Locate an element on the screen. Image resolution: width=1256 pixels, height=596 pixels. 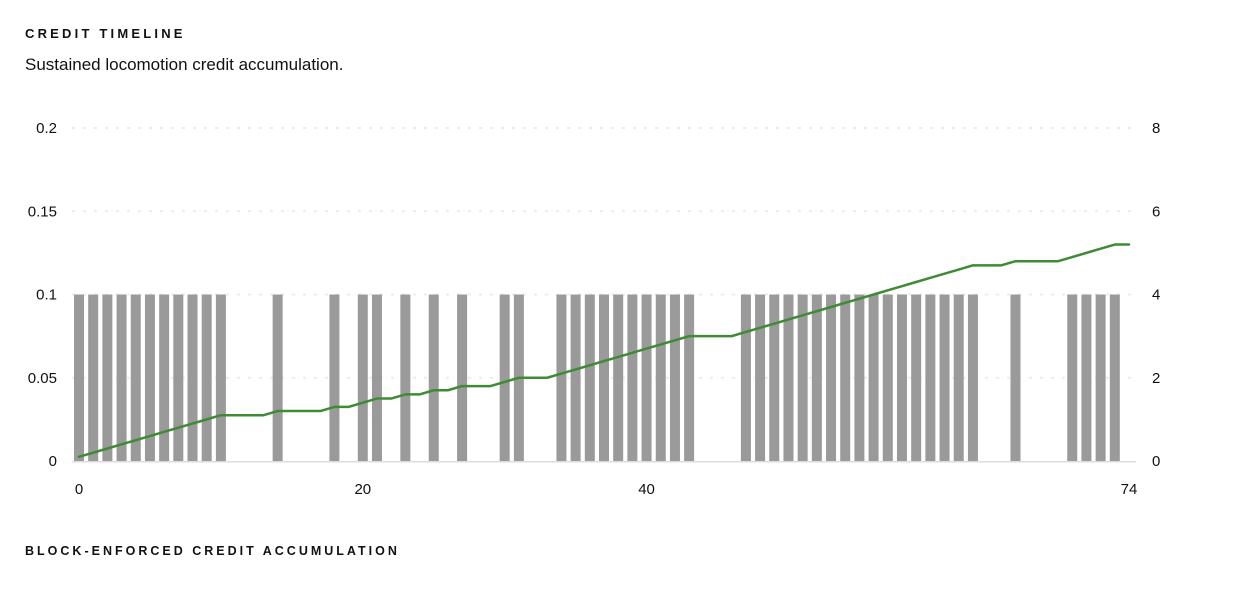
y-axis-right-tick-label: 2 is located at coordinates (1156, 378).